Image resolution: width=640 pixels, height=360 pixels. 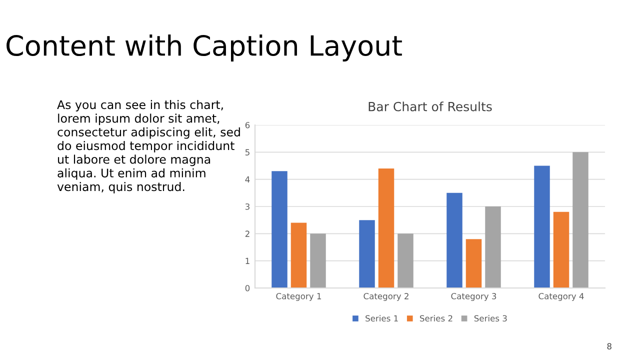 What do you see at coordinates (298, 297) in the screenshot?
I see `x-tick-label: Category 1` at bounding box center [298, 297].